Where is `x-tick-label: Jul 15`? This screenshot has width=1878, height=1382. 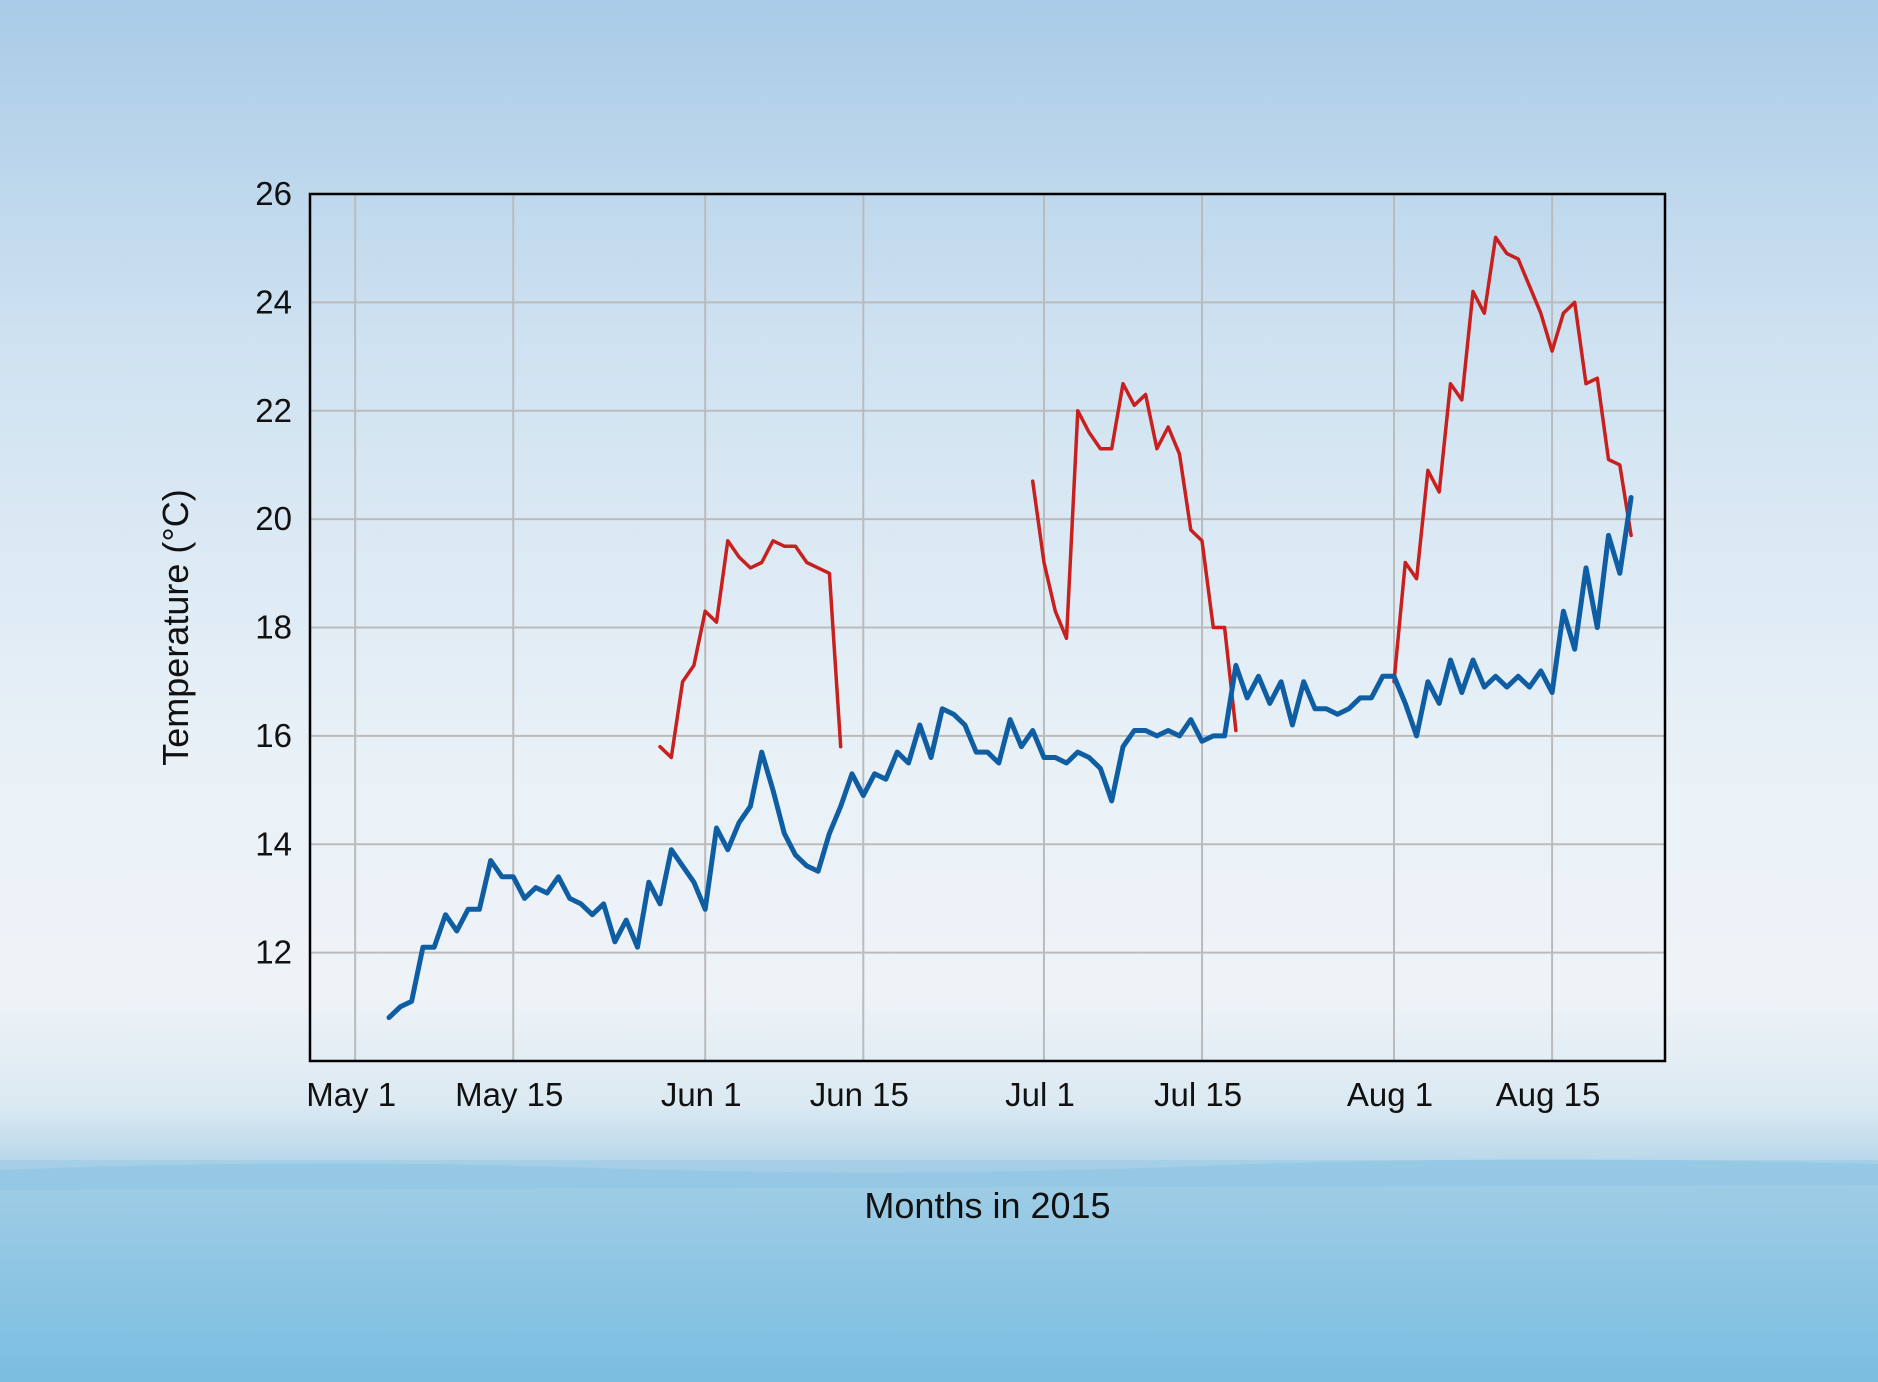
x-tick-label: Jul 15 is located at coordinates (1198, 1094).